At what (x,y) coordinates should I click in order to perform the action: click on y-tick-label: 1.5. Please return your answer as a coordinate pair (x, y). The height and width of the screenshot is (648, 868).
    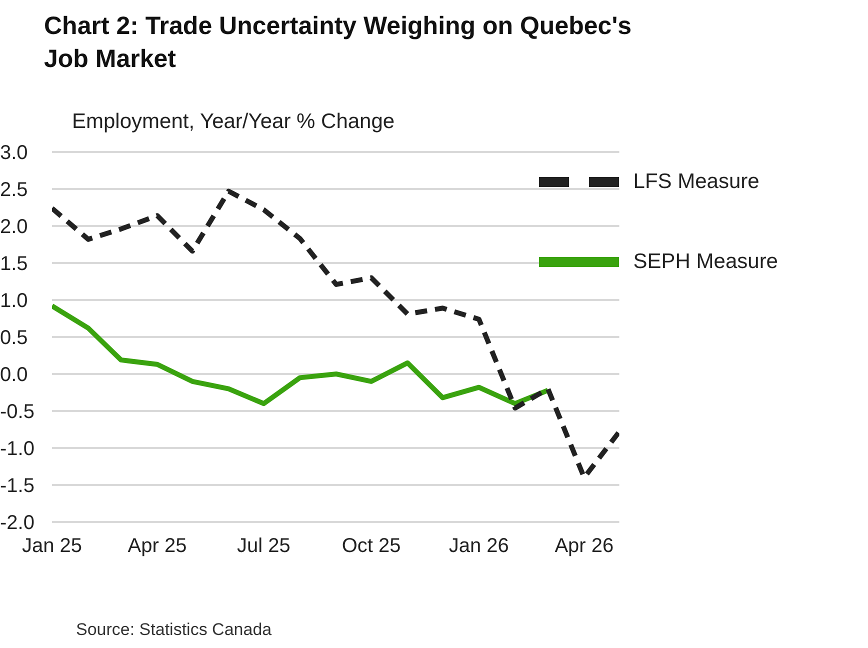
    Looking at the image, I should click on (14, 264).